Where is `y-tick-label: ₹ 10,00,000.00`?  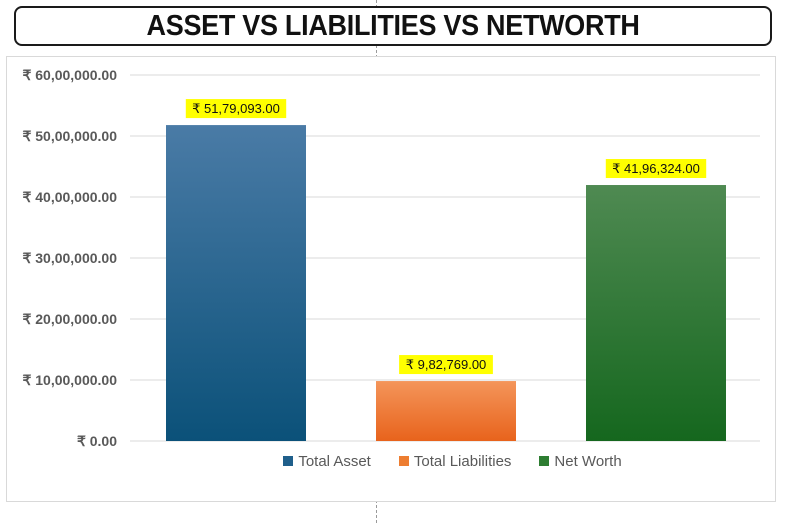
y-tick-label: ₹ 10,00,000.00 is located at coordinates (69, 380).